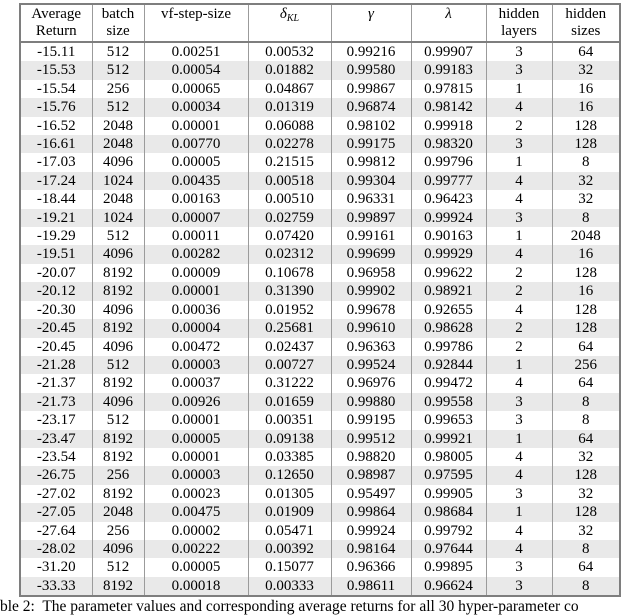 The image size is (640, 616). I want to click on table-row: -15.54 256 0.00065 0.04867 0.99867 0.97815 1 16, so click(320, 89).